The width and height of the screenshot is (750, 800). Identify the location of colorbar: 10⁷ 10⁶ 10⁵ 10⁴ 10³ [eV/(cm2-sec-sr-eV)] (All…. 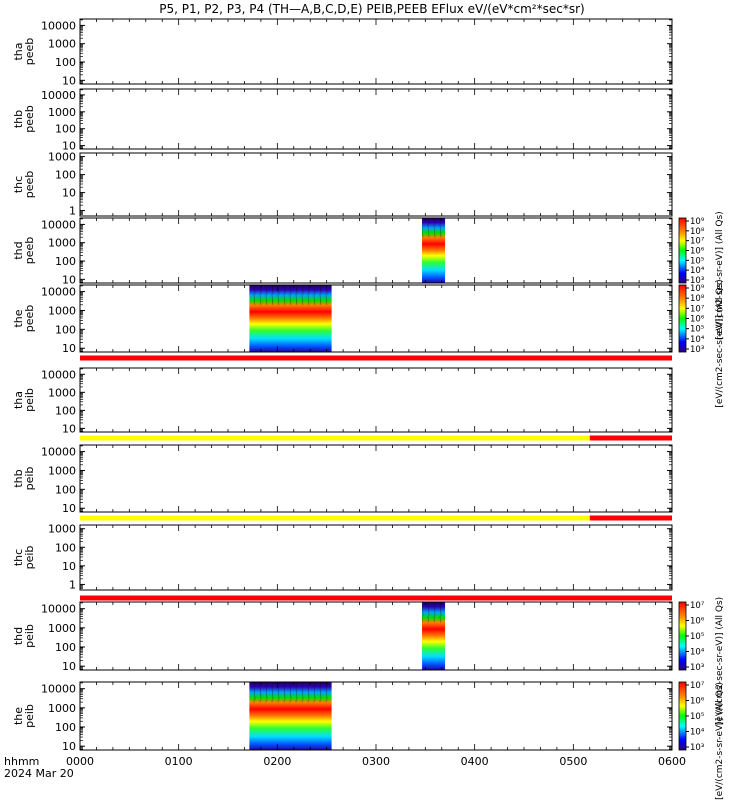
(701, 661).